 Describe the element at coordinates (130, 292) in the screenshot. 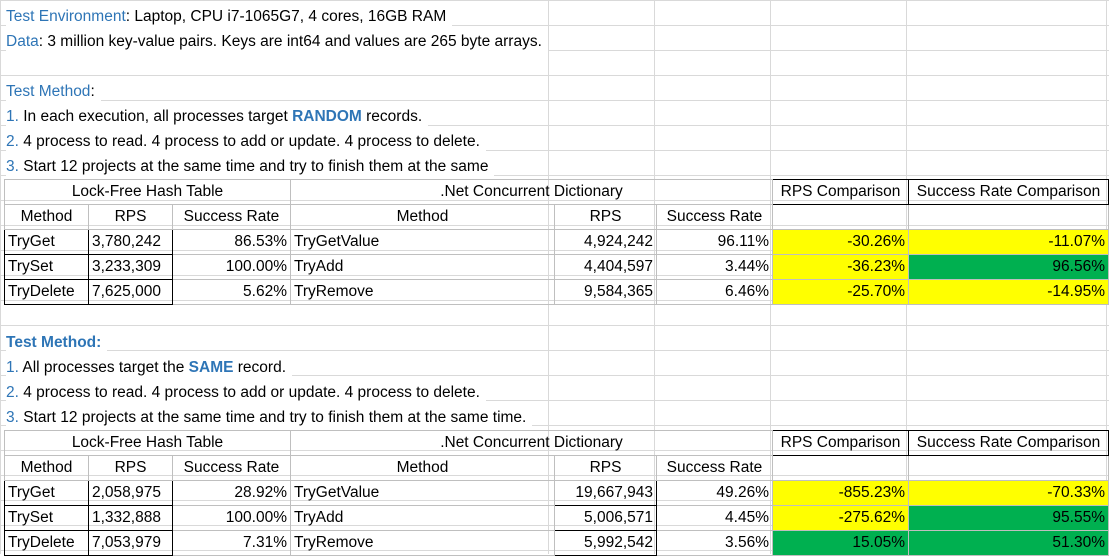

I see `cell-rps: 7,625,000` at that location.